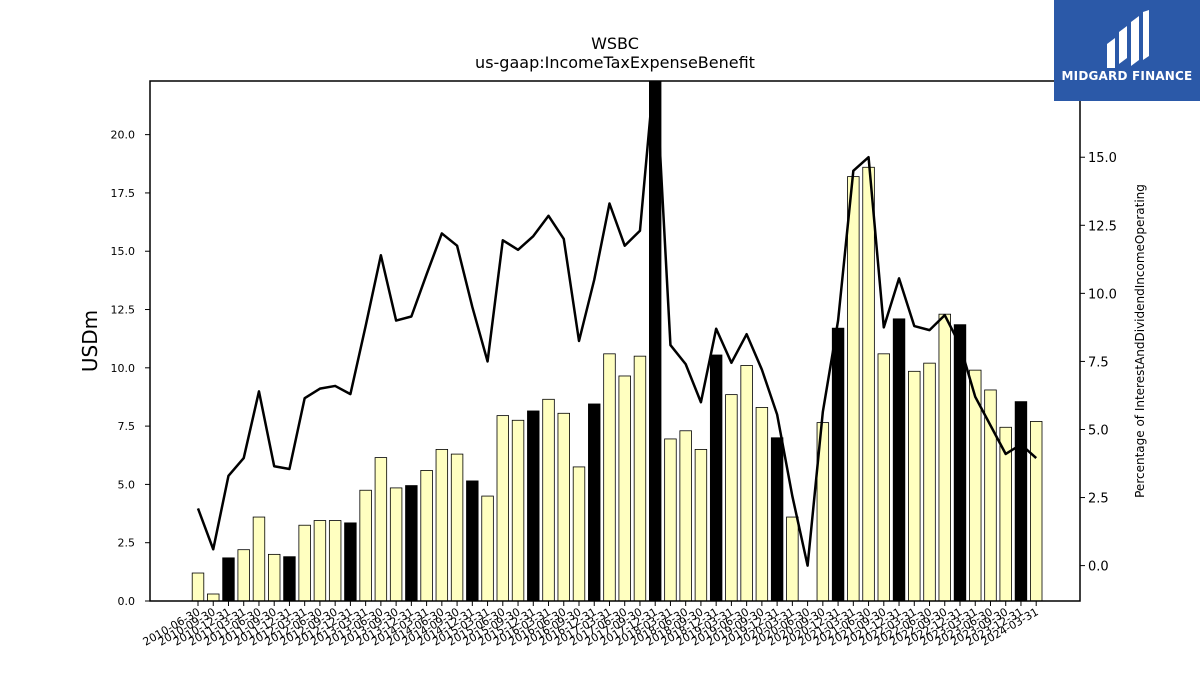  What do you see at coordinates (1102, 294) in the screenshot?
I see `y2-tick-label: 10.0` at bounding box center [1102, 294].